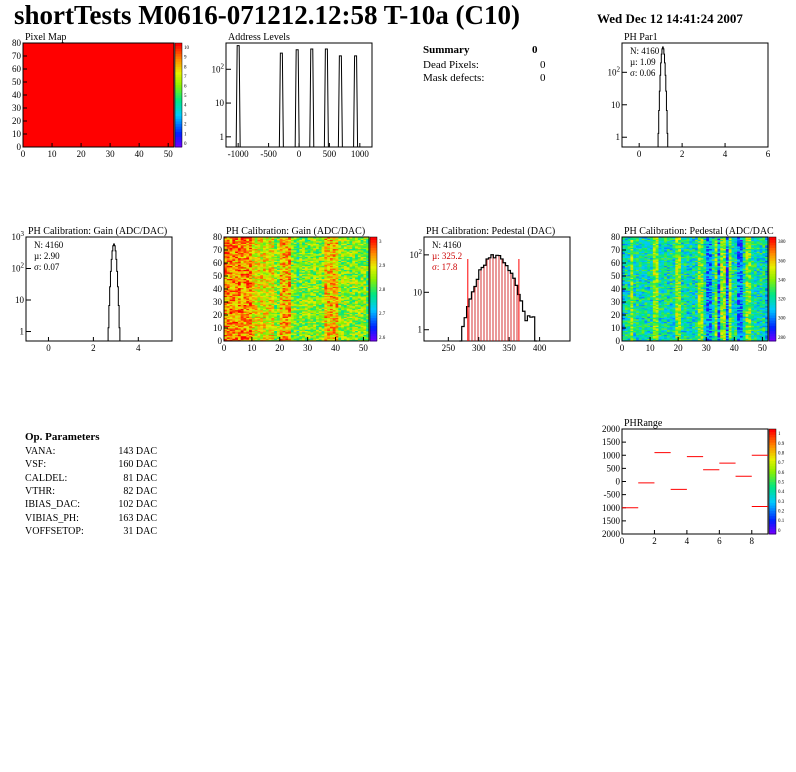 The height and width of the screenshot is (772, 796). I want to click on chart-title: PH Par1, so click(641, 37).